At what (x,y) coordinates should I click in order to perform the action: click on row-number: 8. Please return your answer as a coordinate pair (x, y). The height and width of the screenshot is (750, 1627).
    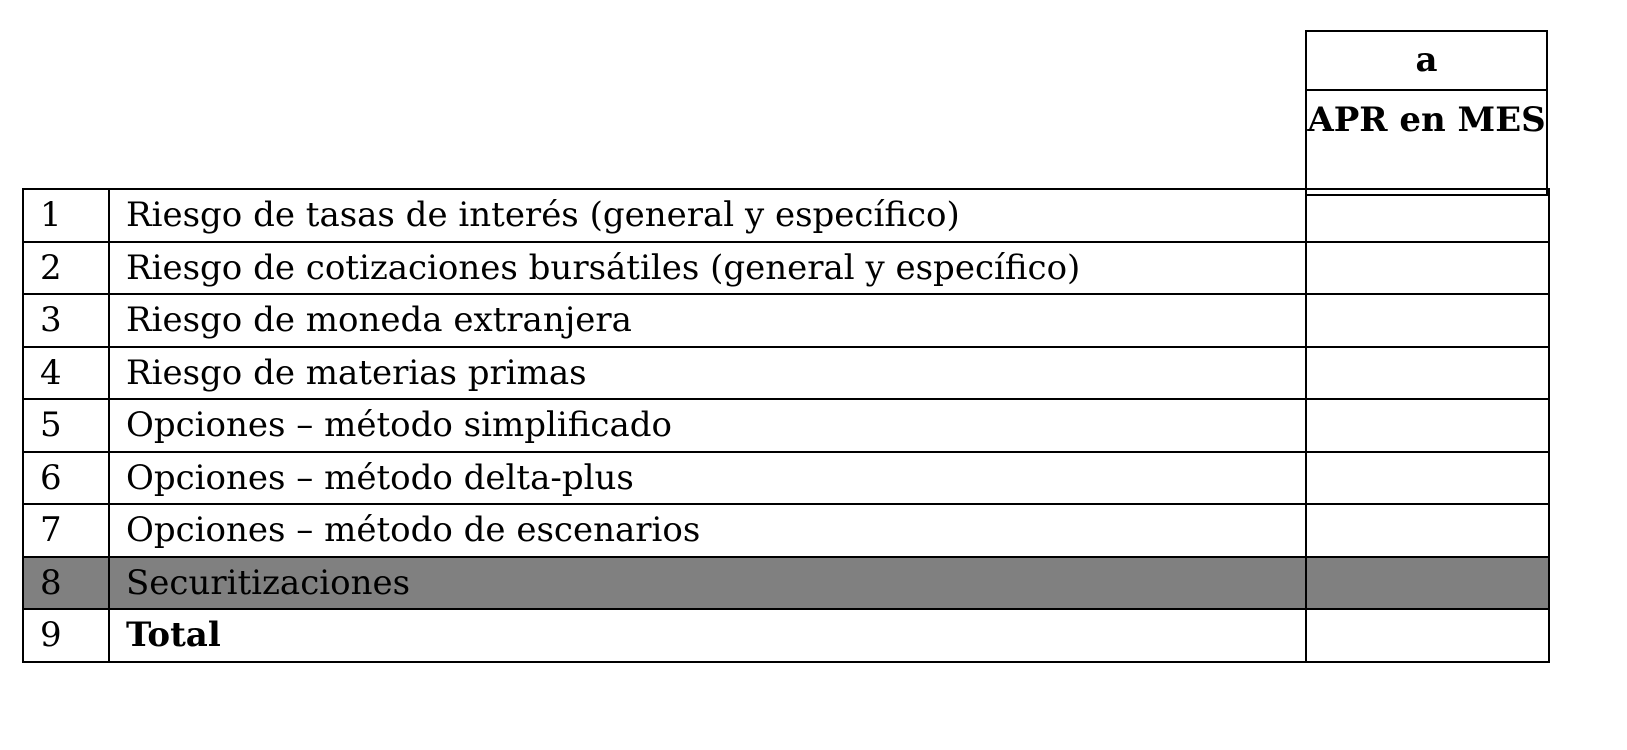
    Looking at the image, I should click on (66, 582).